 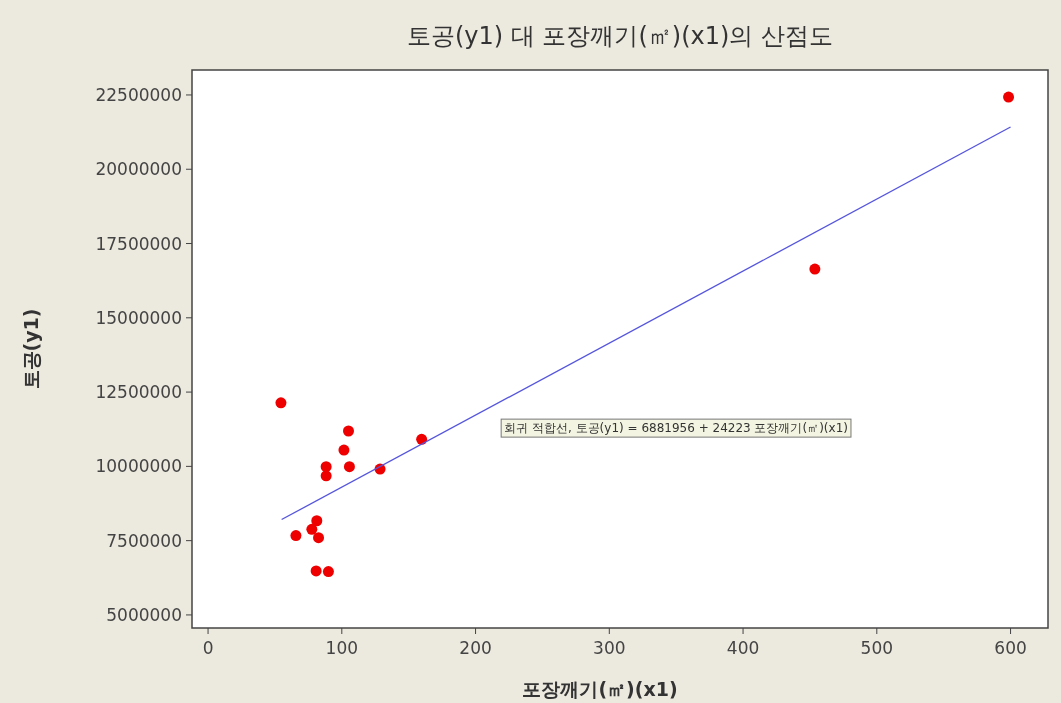 What do you see at coordinates (138, 317) in the screenshot?
I see `y-tick-label: 15000000` at bounding box center [138, 317].